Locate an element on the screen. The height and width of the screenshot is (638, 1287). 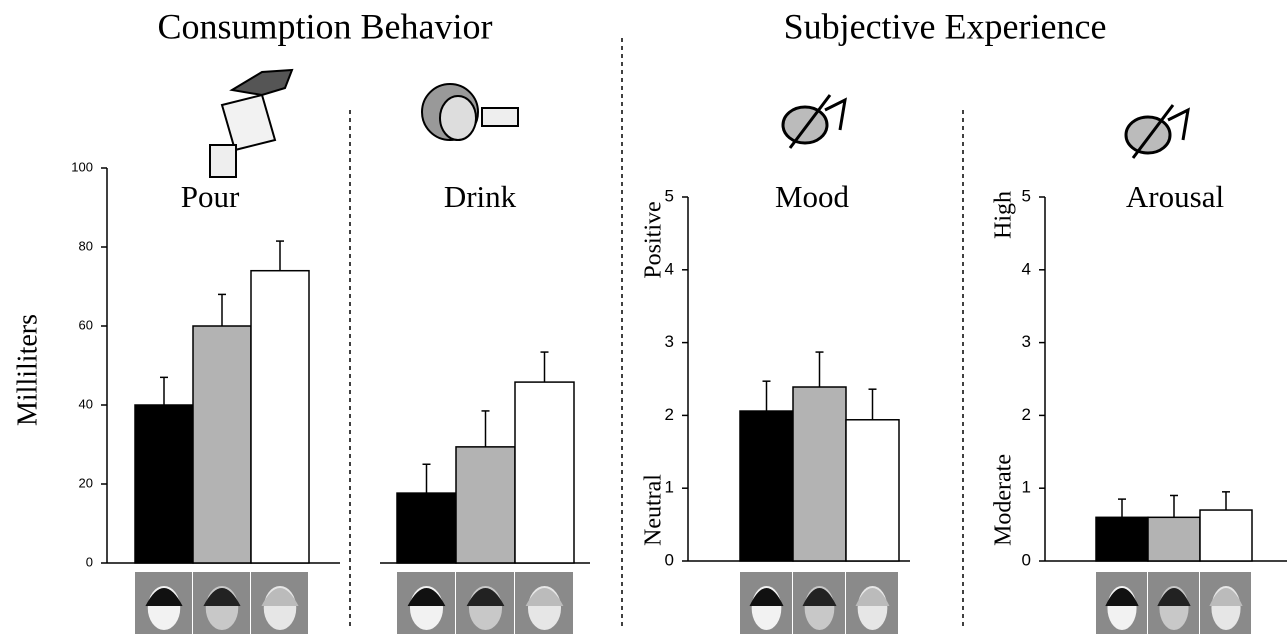
panel-title: Mood is located at coordinates (812, 196).